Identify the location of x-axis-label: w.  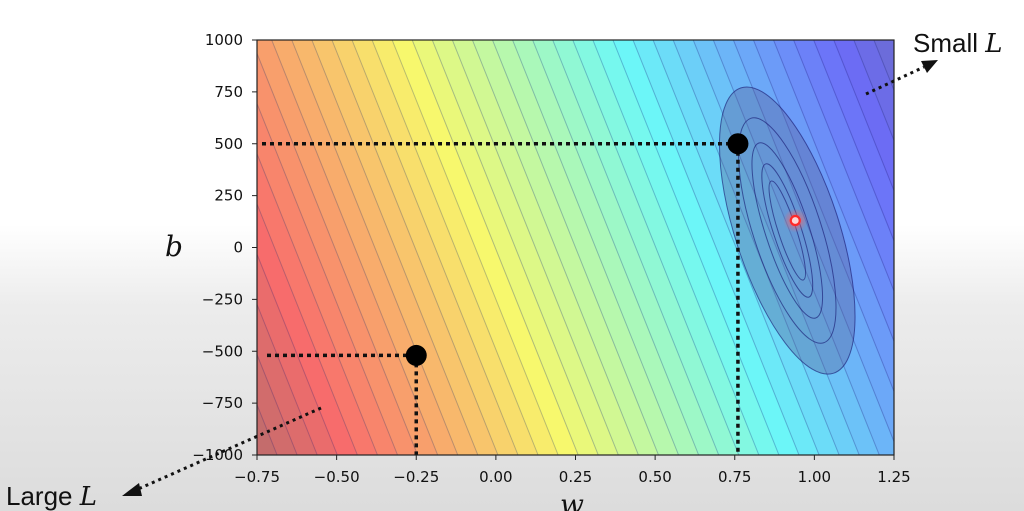
(572, 499).